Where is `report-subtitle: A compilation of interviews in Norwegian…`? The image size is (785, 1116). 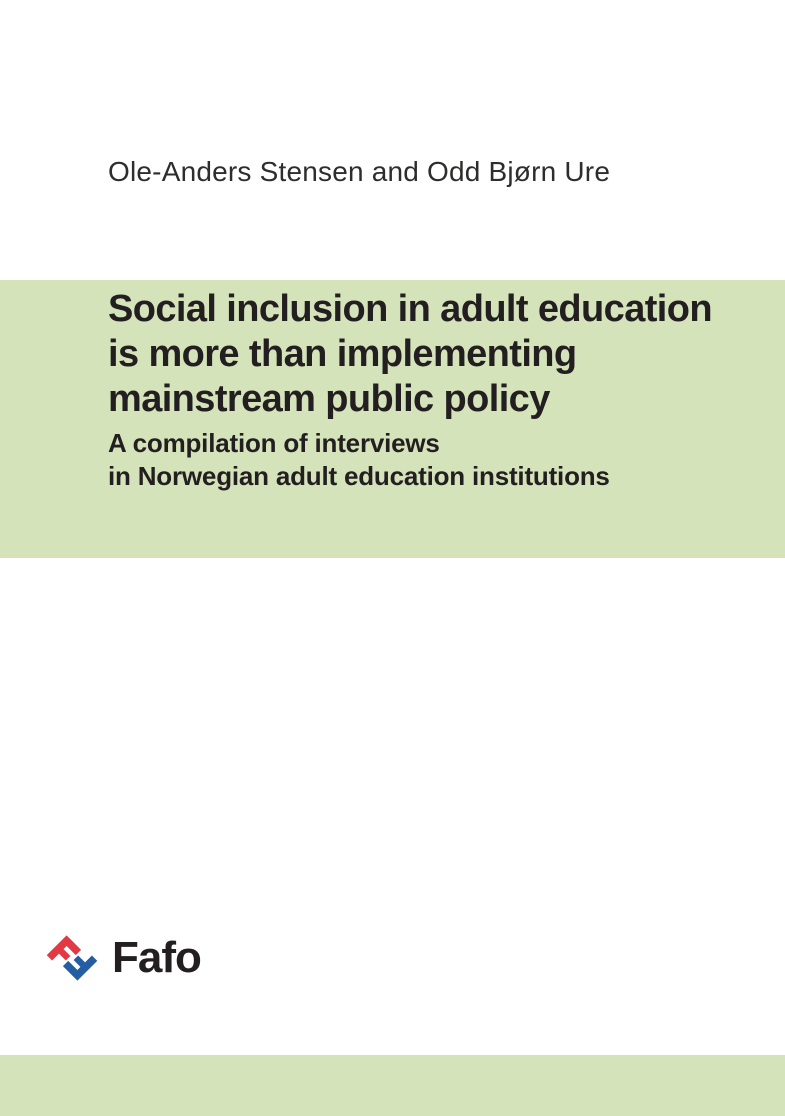
report-subtitle: A compilation of interviews in Norwegian… is located at coordinates (426, 460).